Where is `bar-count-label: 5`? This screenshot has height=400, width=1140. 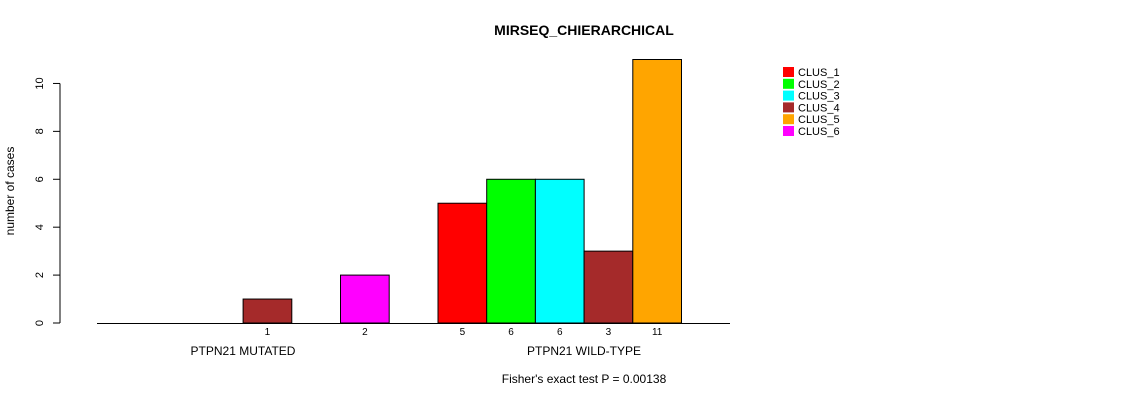
bar-count-label: 5 is located at coordinates (463, 332).